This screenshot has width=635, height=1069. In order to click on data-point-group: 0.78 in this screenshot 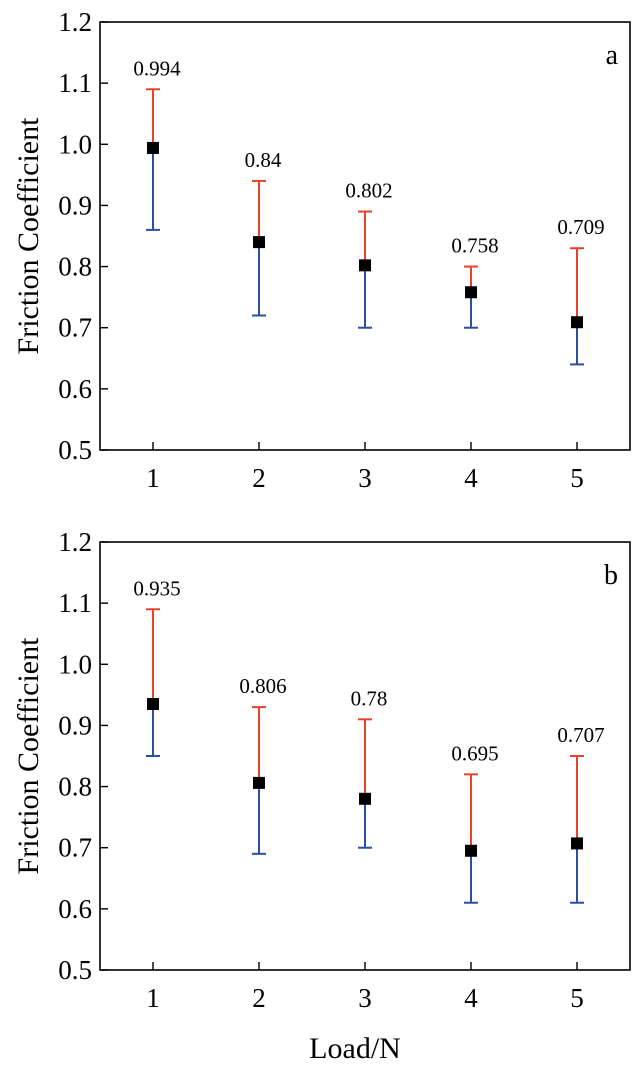, I will do `click(369, 767)`.